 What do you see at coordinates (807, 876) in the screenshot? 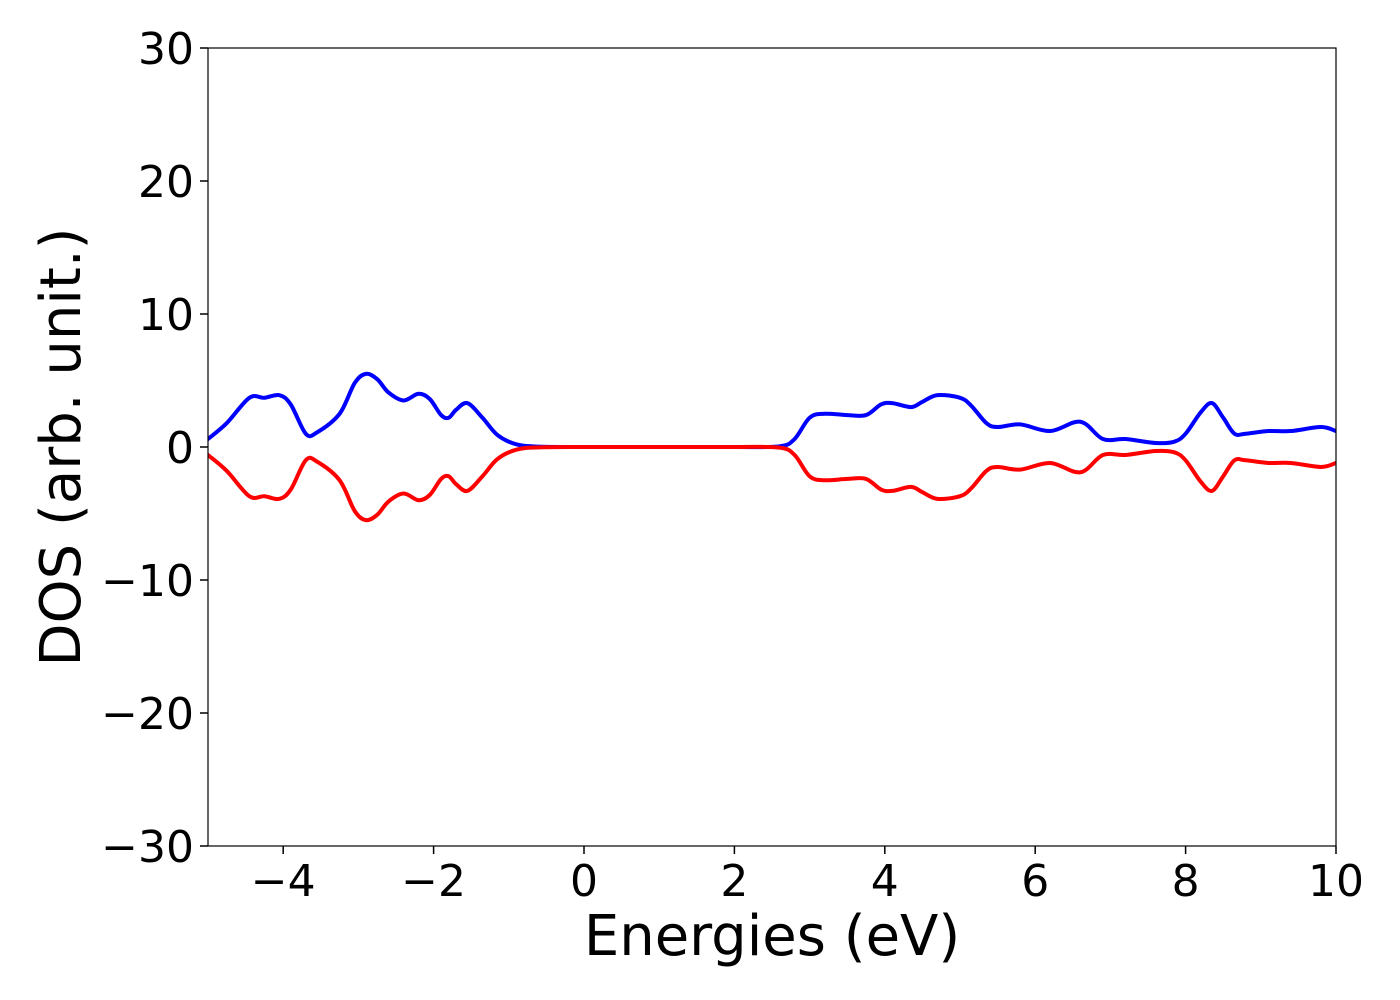
I see `x-axis: −4 −2 0 2 4 6 8 10` at bounding box center [807, 876].